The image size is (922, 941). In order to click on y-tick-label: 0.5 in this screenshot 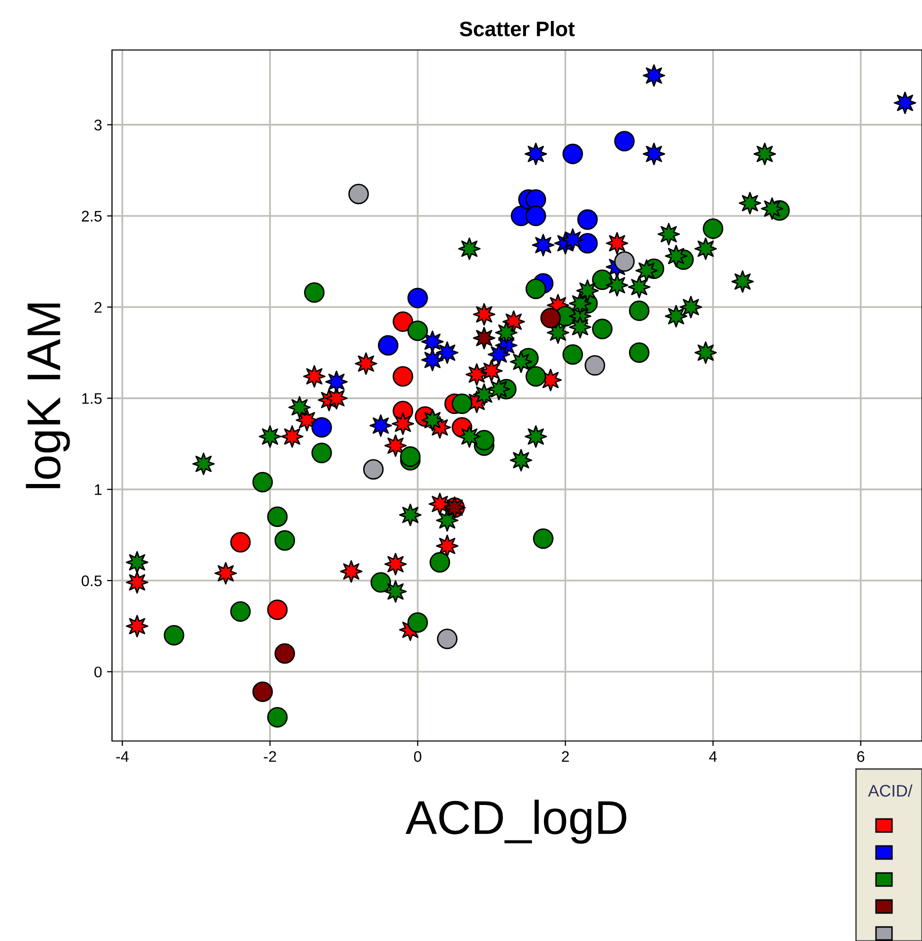, I will do `click(92, 580)`.